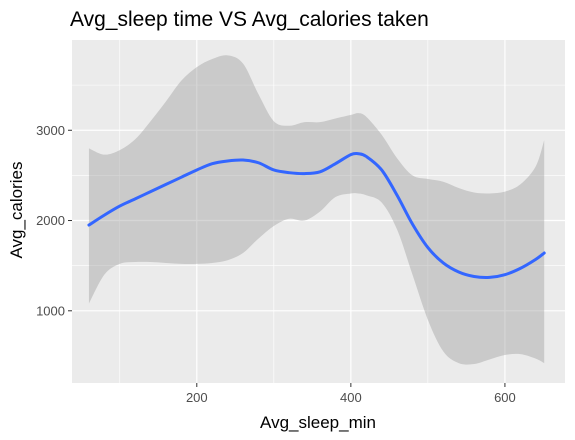  What do you see at coordinates (505, 397) in the screenshot?
I see `x-tick-label: 600` at bounding box center [505, 397].